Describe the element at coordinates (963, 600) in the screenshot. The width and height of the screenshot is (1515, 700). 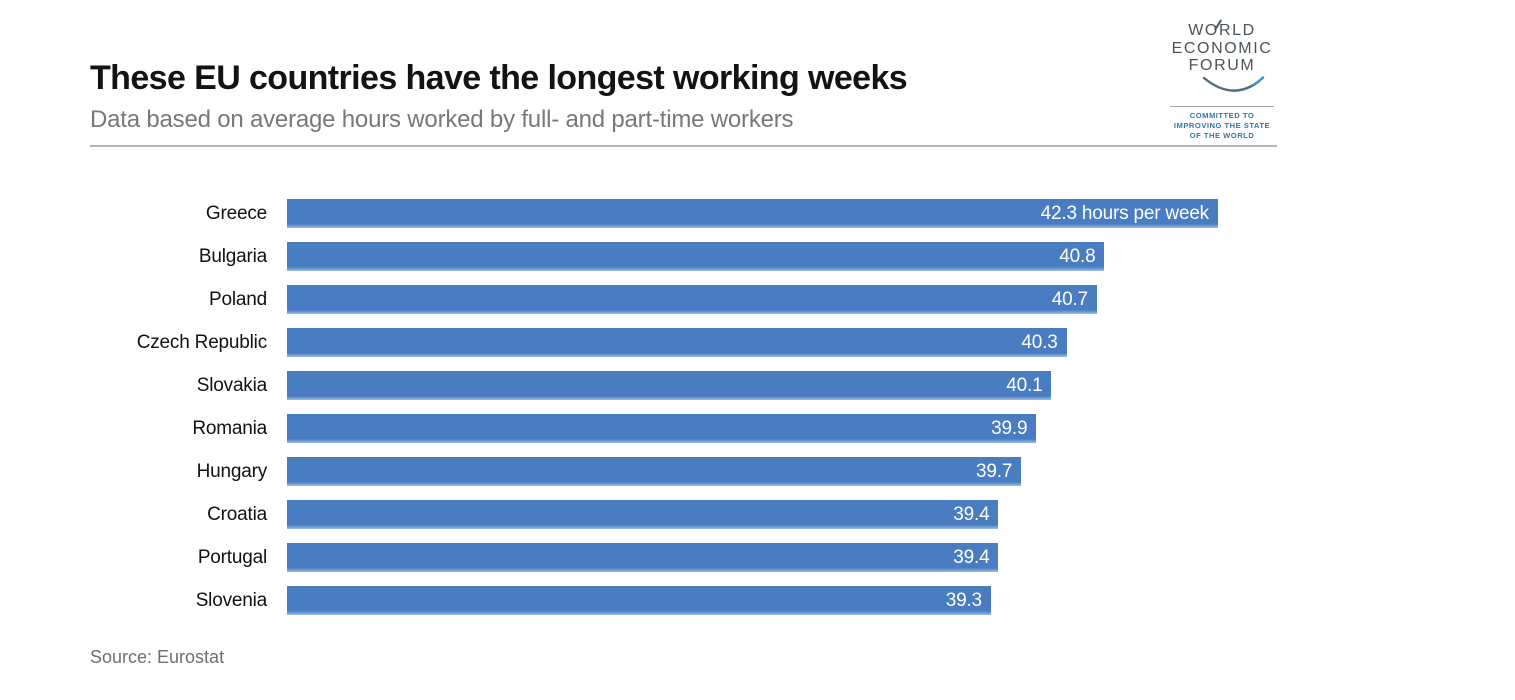
I see `value-label: 39.3` at that location.